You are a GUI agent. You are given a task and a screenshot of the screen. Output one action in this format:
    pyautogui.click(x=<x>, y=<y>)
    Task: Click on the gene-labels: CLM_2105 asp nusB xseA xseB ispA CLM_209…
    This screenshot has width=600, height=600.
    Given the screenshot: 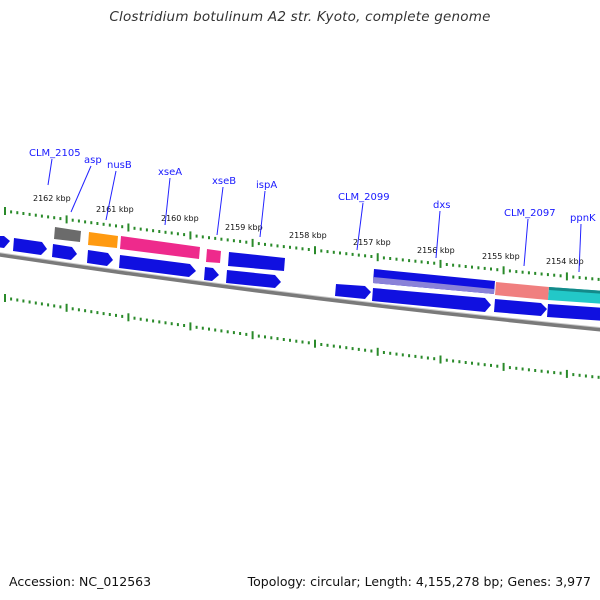 What is the action you would take?
    pyautogui.click(x=312, y=186)
    